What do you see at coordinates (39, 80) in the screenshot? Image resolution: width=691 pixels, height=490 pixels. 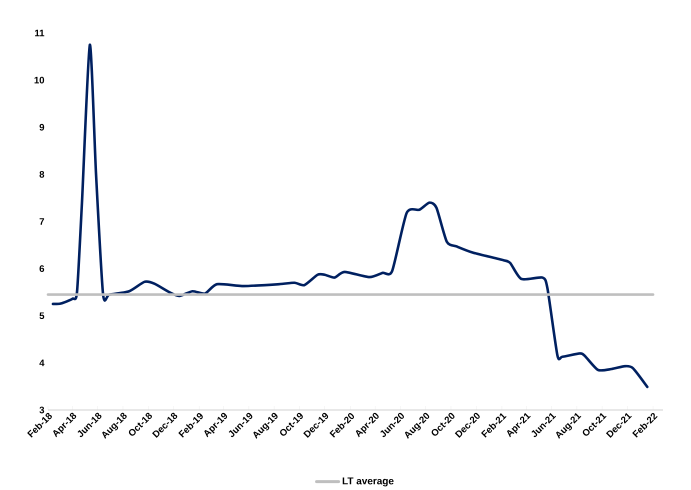 I see `y-tick-label: 10` at bounding box center [39, 80].